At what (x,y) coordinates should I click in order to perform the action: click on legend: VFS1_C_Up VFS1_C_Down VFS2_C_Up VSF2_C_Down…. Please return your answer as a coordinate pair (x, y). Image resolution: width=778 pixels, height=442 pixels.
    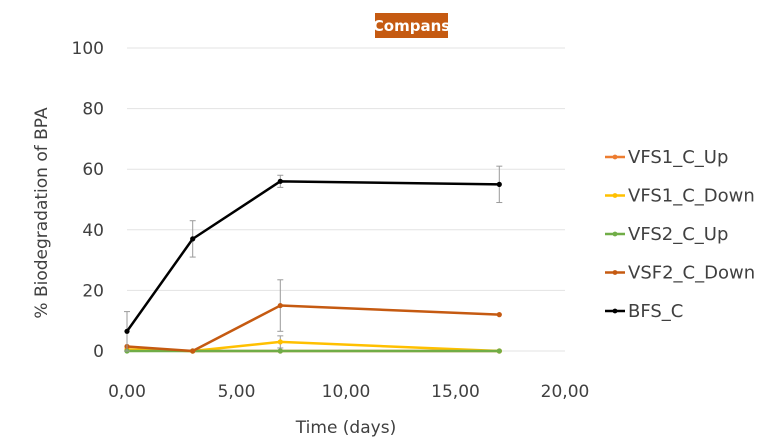
    Looking at the image, I should click on (680, 234).